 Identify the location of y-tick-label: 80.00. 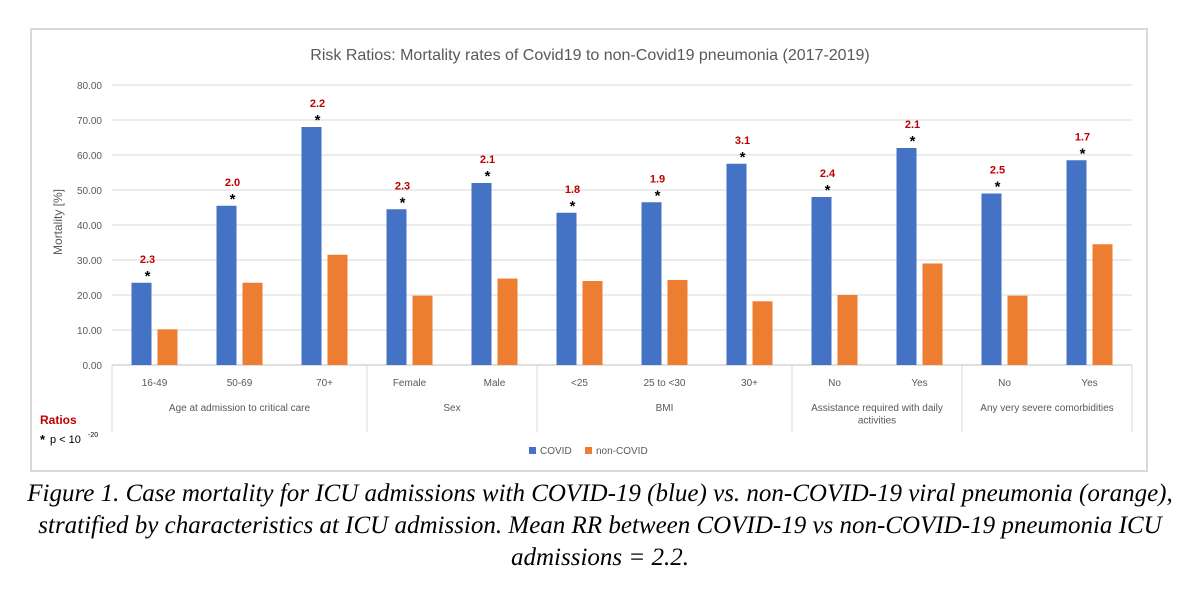
(89, 86).